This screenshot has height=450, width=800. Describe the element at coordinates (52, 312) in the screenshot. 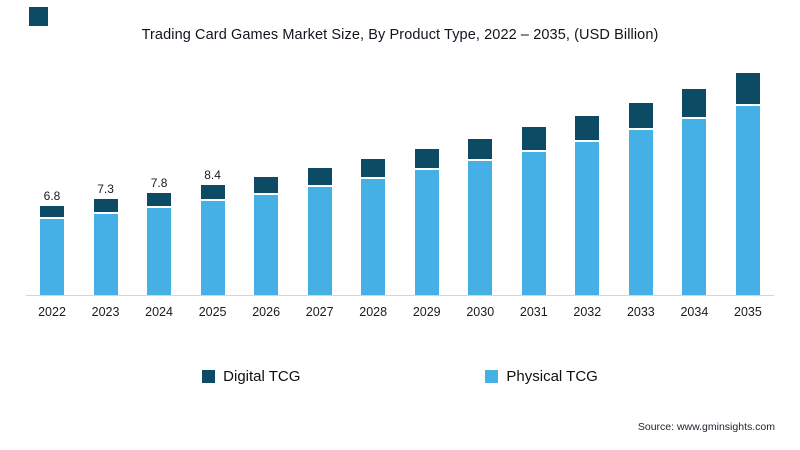

I see `x-axis-year-label: 2022` at that location.